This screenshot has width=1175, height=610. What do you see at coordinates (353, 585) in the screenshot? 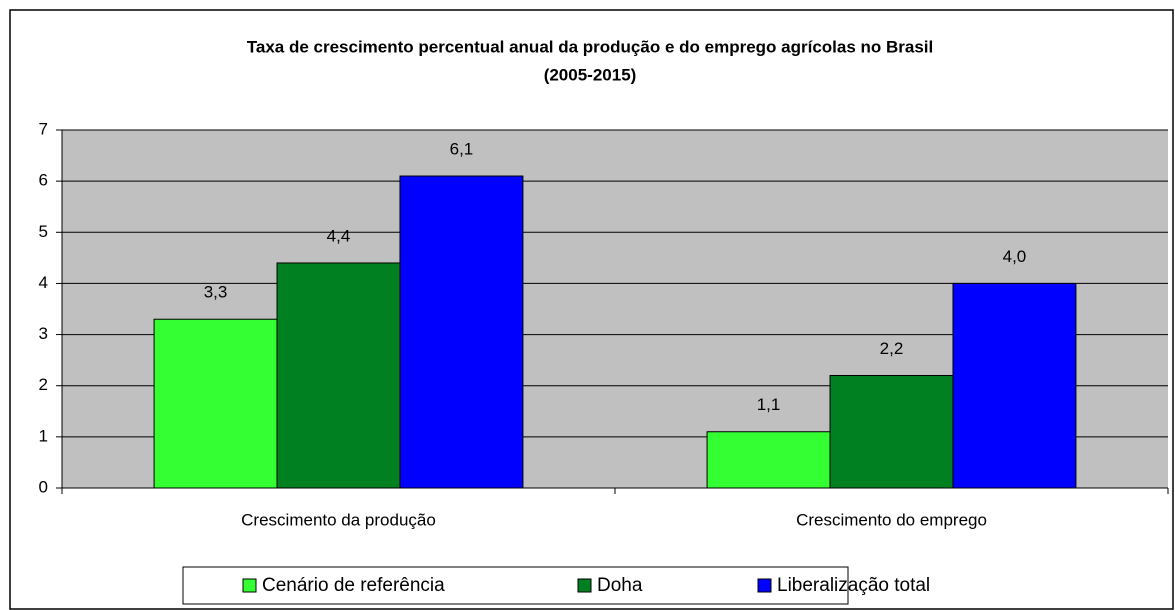
I see `legend-label: Cenário de referência` at bounding box center [353, 585].